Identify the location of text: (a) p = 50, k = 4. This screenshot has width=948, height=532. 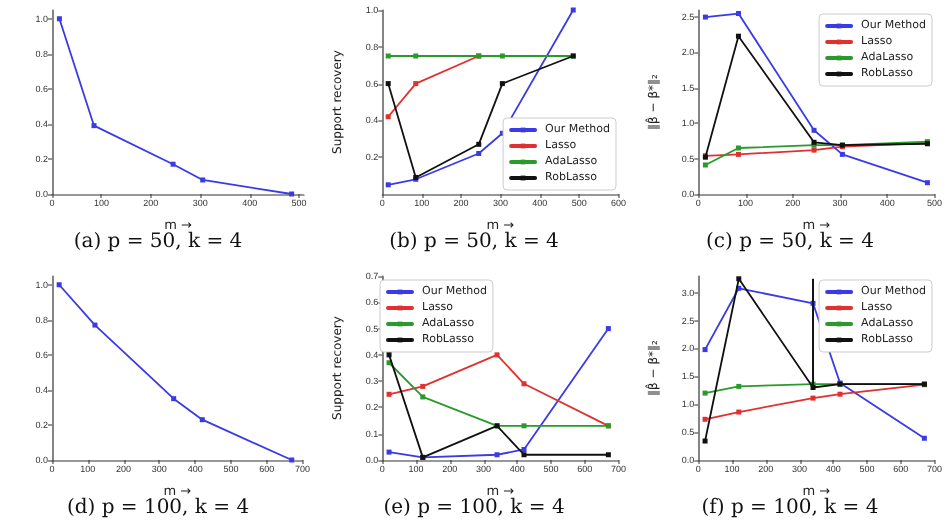
(158, 242).